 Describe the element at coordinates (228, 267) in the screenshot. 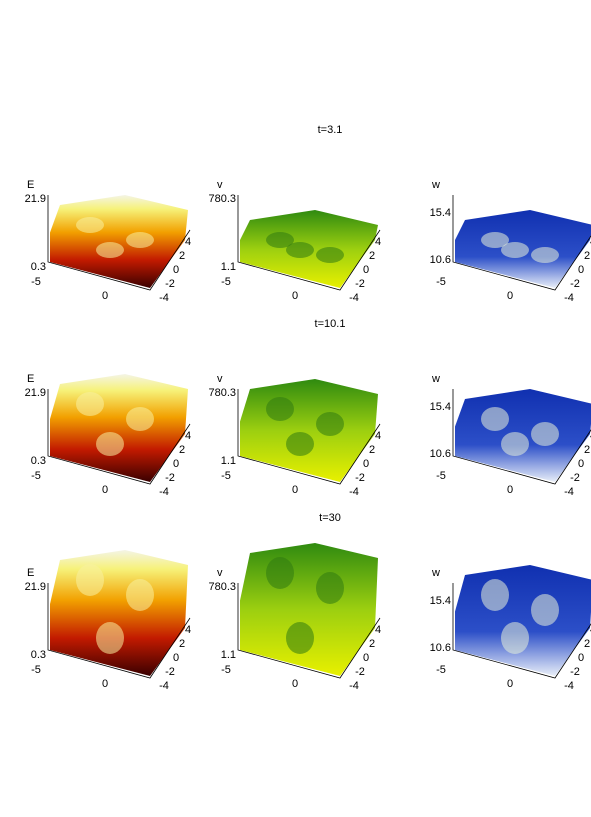

I see `z-tick-label: 1.1` at that location.